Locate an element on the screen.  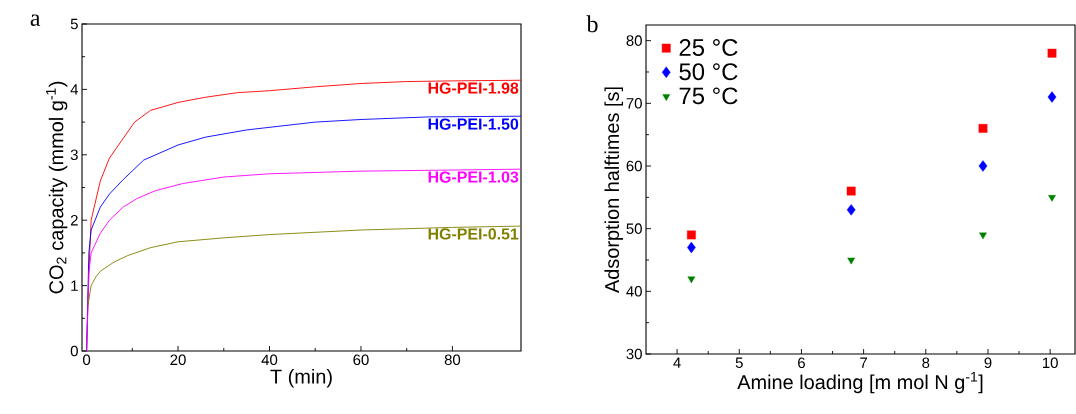
x-tick-label: 9 is located at coordinates (988, 363).